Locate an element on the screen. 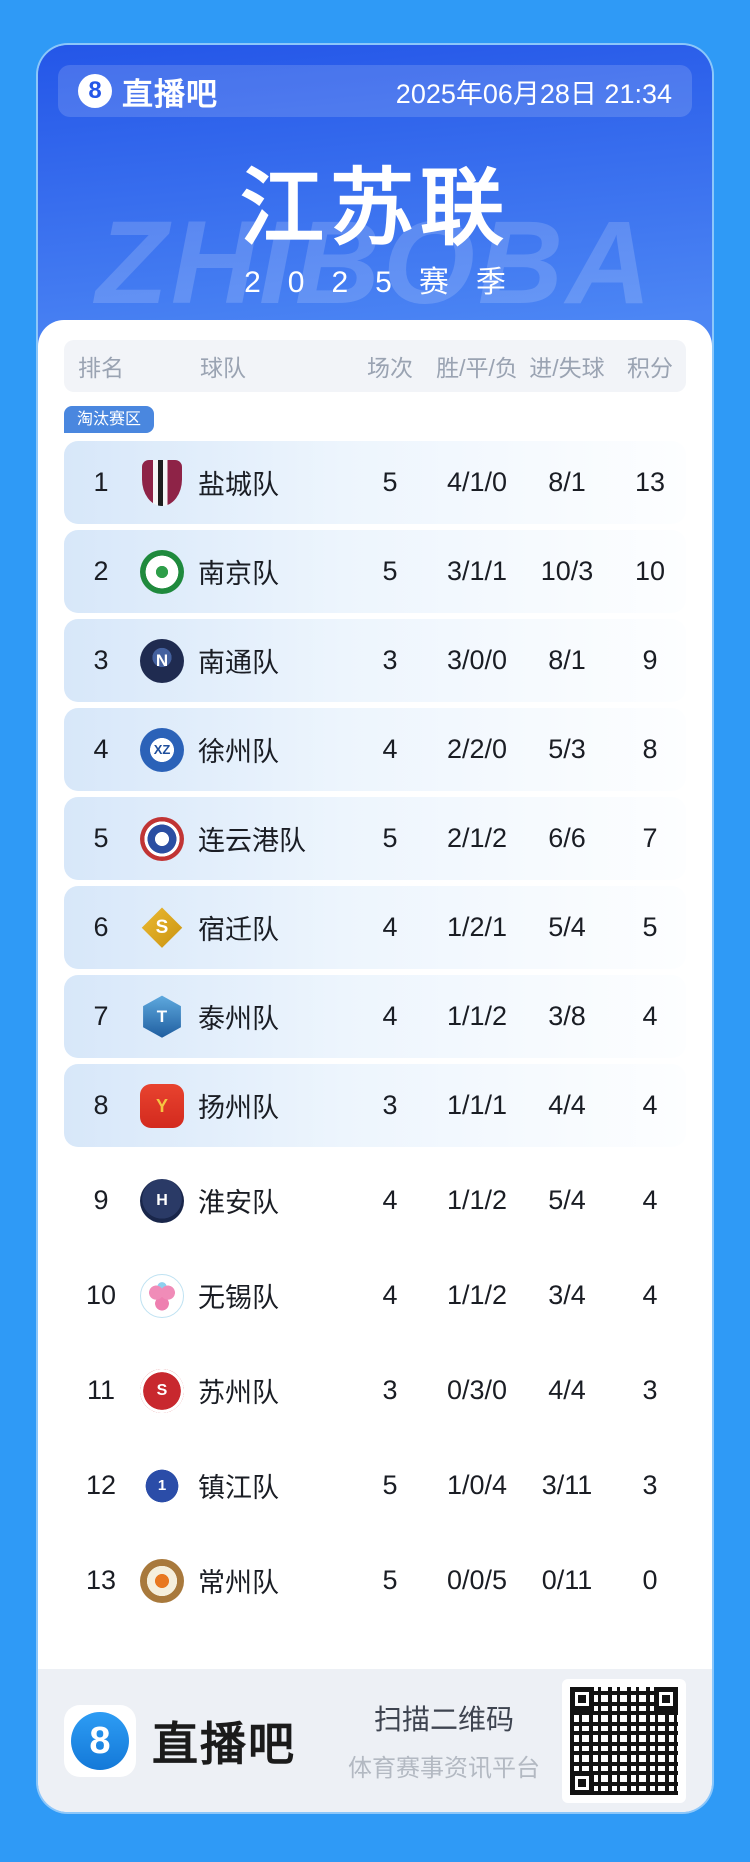  points-value: 8 is located at coordinates (650, 749).